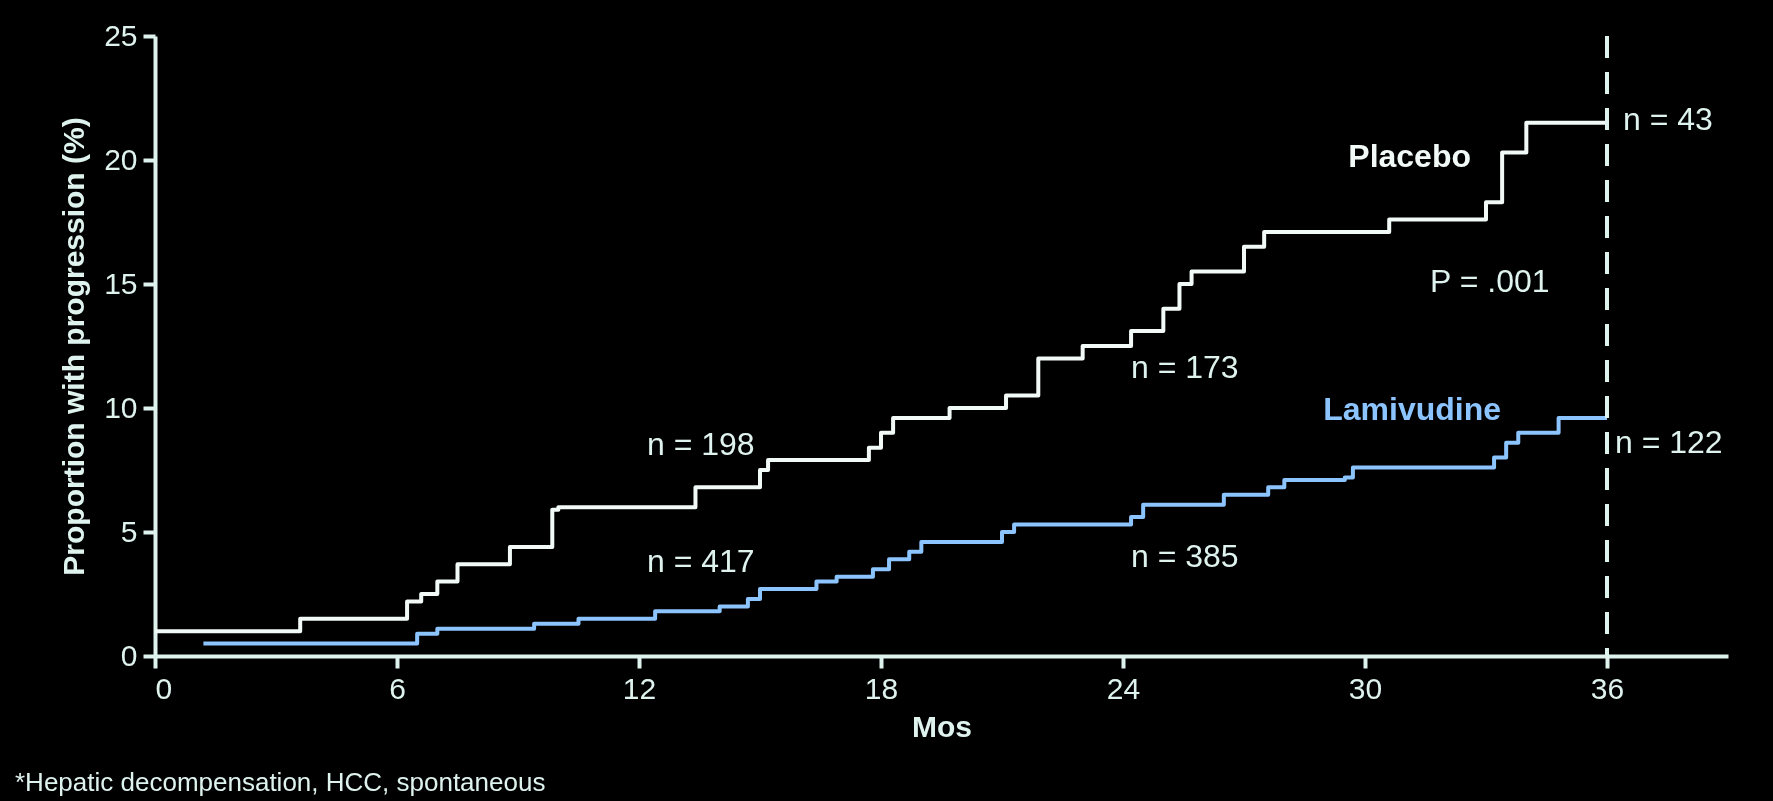 This screenshot has width=1773, height=801. What do you see at coordinates (942, 726) in the screenshot?
I see `x-axis-title: Mos` at bounding box center [942, 726].